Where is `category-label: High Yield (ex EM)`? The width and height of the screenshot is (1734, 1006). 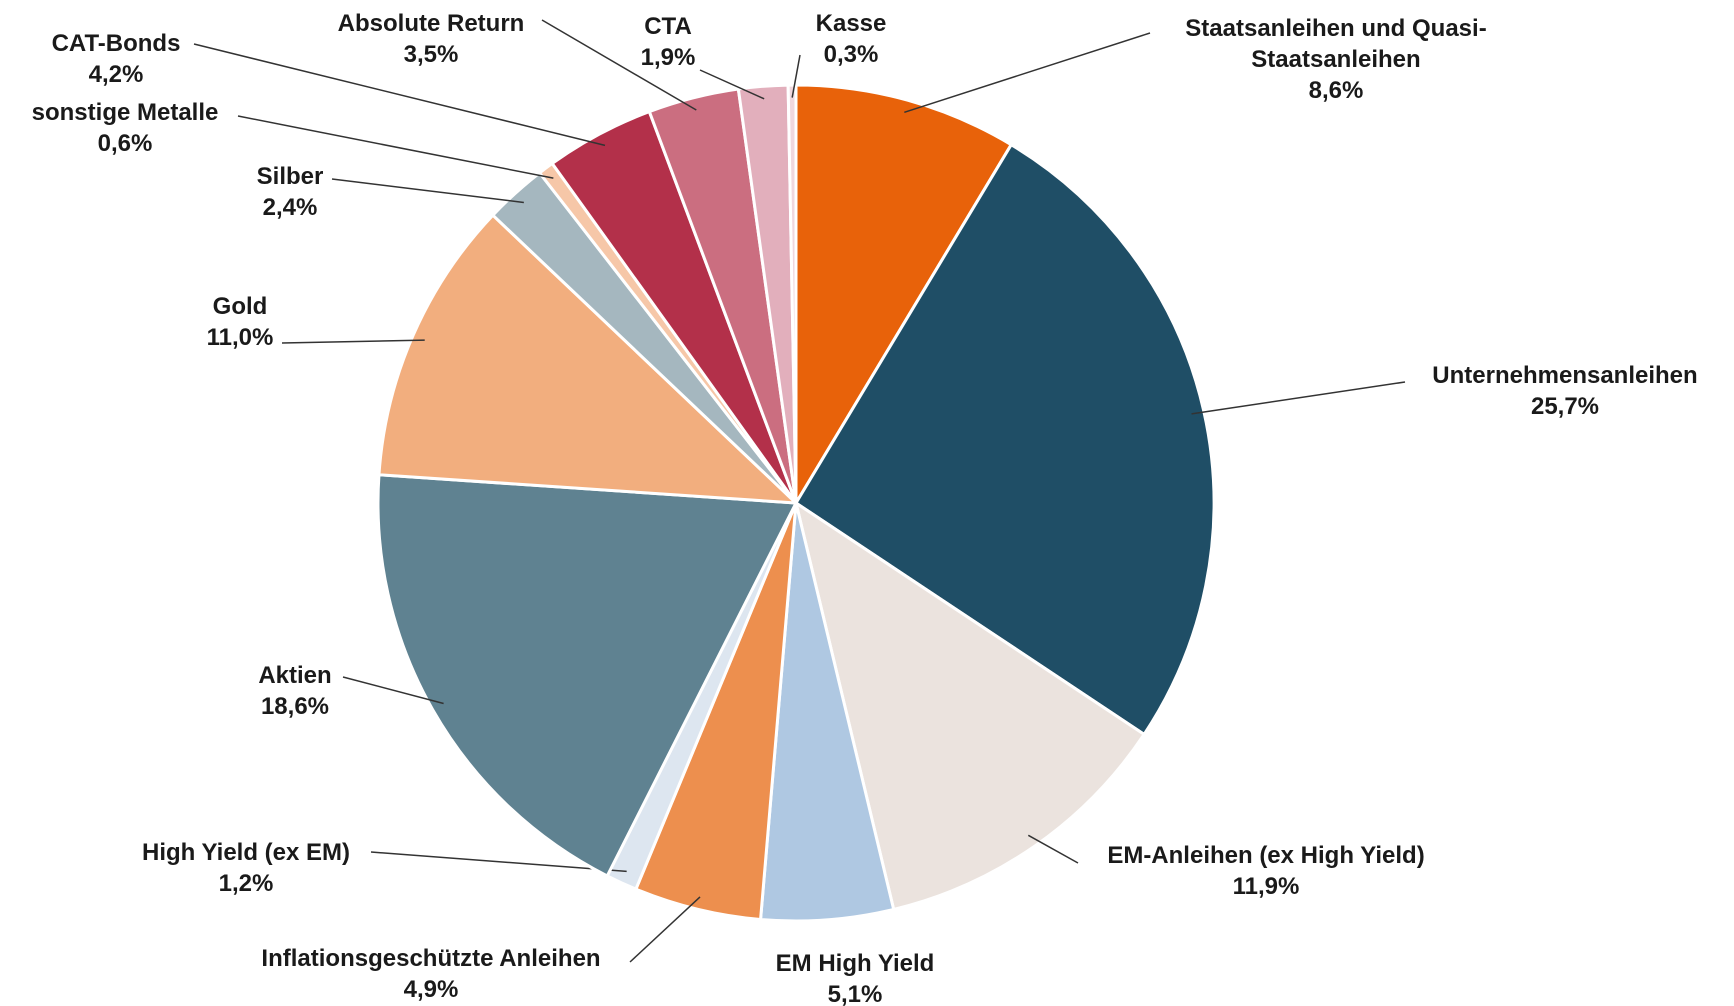
category-label: High Yield (ex EM) is located at coordinates (246, 852).